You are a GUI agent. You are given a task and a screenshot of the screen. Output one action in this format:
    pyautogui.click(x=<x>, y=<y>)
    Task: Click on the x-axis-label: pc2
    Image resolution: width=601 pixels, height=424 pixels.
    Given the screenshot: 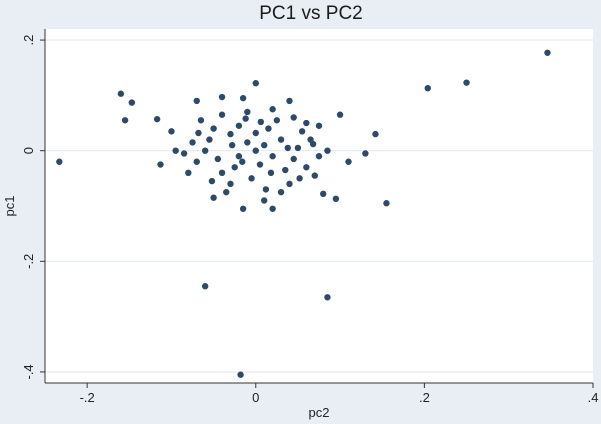 What is the action you would take?
    pyautogui.click(x=319, y=412)
    